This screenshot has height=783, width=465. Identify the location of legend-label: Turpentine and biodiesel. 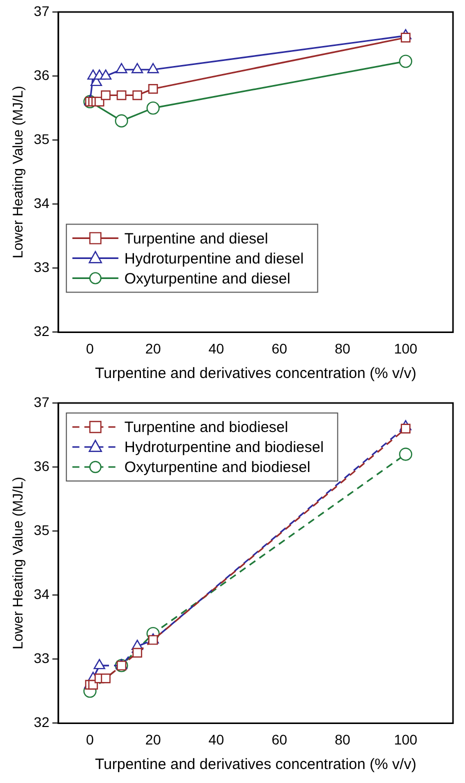
(206, 427).